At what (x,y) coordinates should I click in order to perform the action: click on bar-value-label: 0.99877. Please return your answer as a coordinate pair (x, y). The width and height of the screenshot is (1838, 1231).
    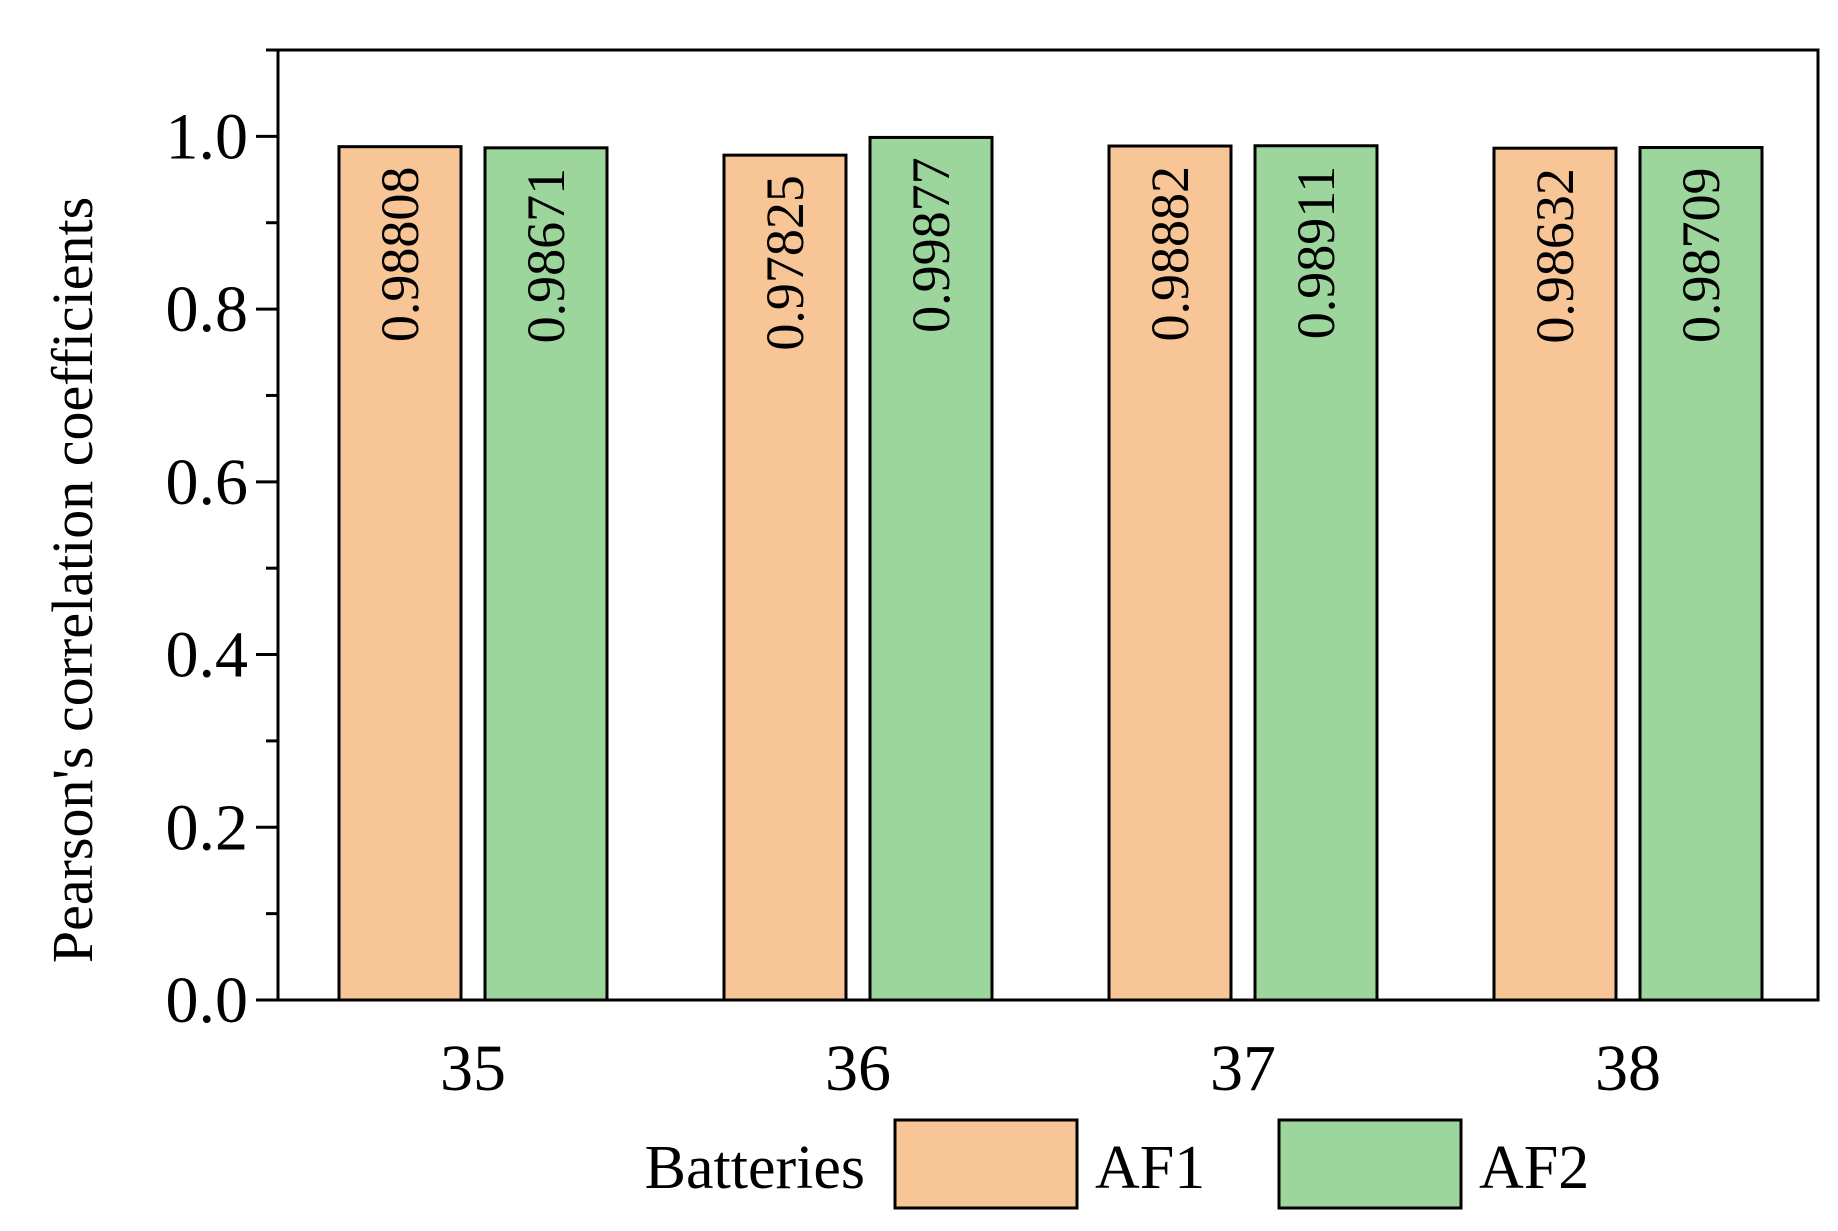
    Looking at the image, I should click on (931, 245).